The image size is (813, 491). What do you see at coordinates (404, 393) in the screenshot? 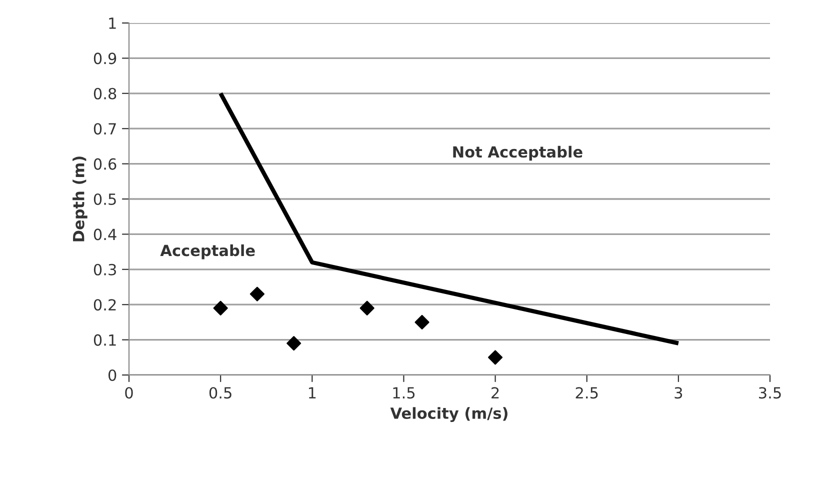
I see `x-tick-label: 1.5` at bounding box center [404, 393].